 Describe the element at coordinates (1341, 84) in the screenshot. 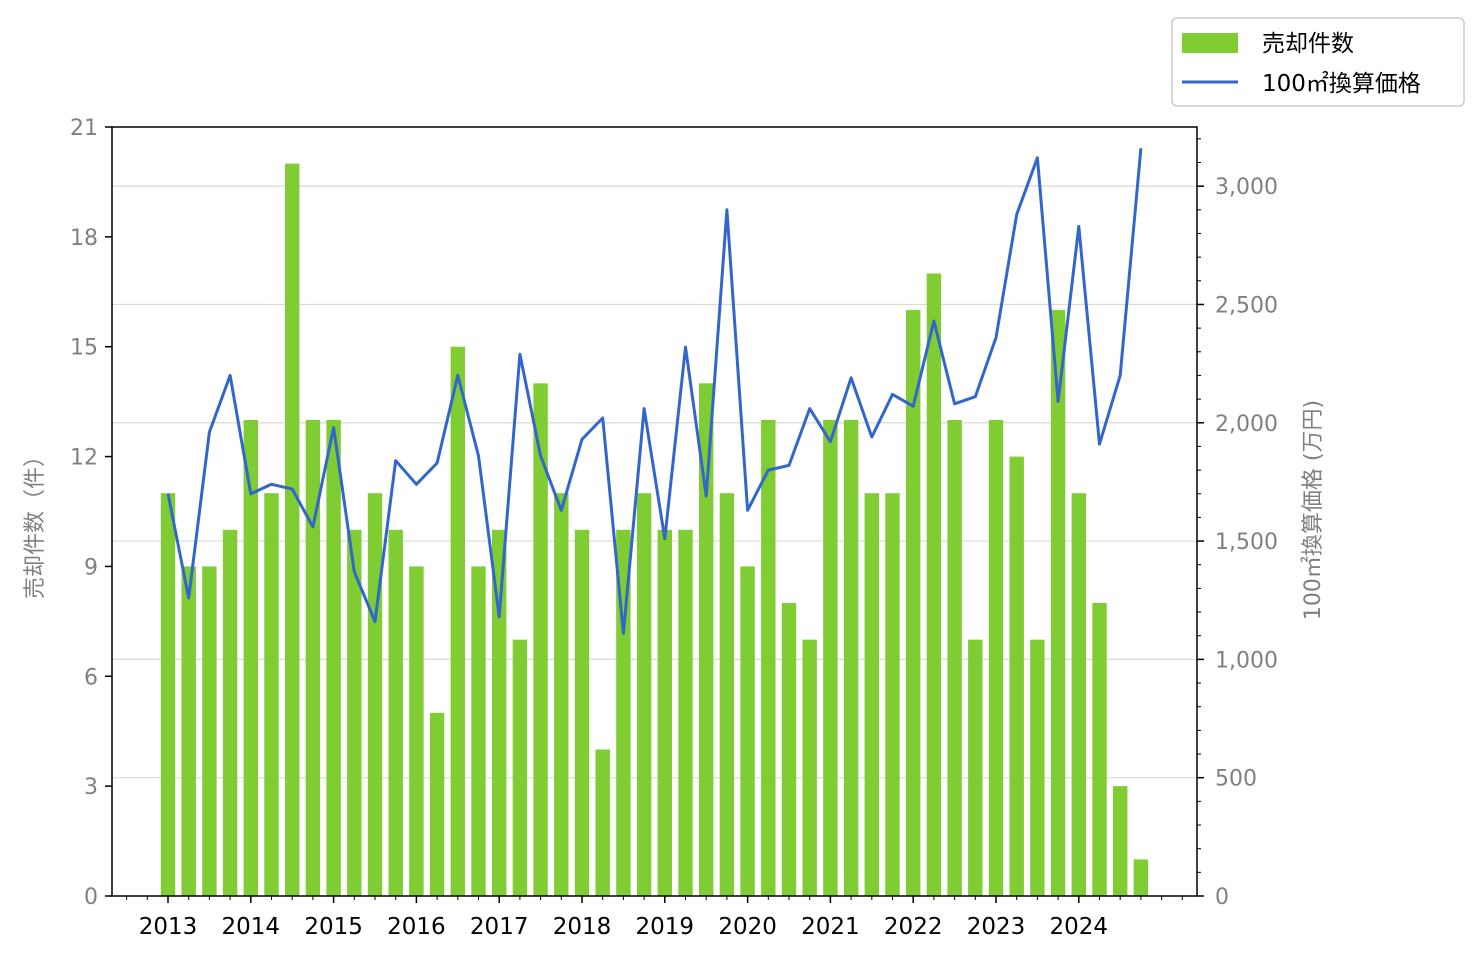

I see `legend-entry-line: 100㎡換算価格` at that location.